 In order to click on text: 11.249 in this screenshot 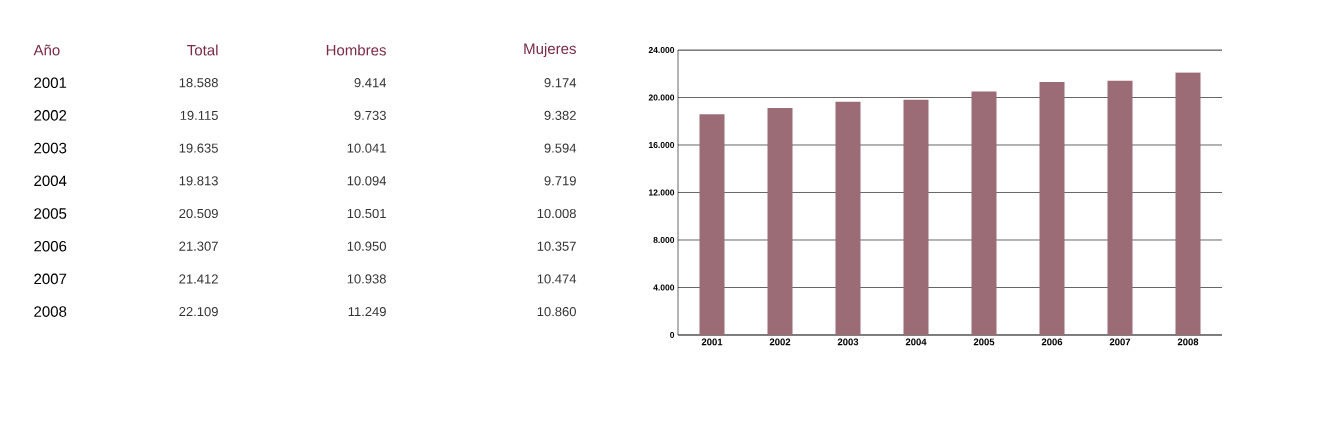, I will do `click(367, 311)`.